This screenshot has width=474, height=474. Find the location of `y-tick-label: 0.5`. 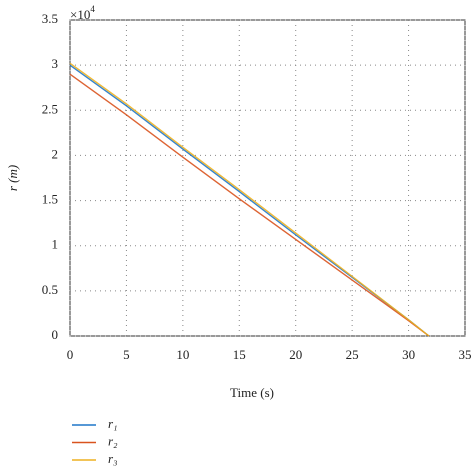

y-tick-label: 0.5 is located at coordinates (50, 289).